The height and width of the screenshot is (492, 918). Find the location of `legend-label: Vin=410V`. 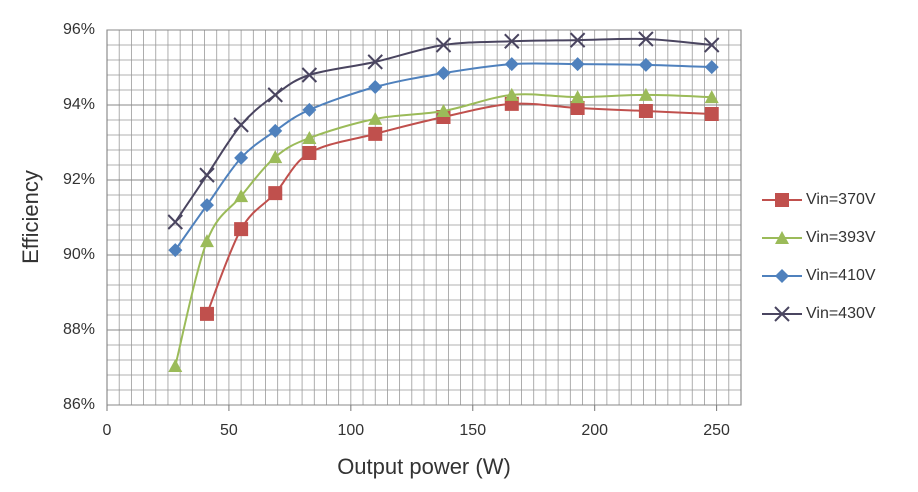

legend-label: Vin=410V is located at coordinates (841, 275).